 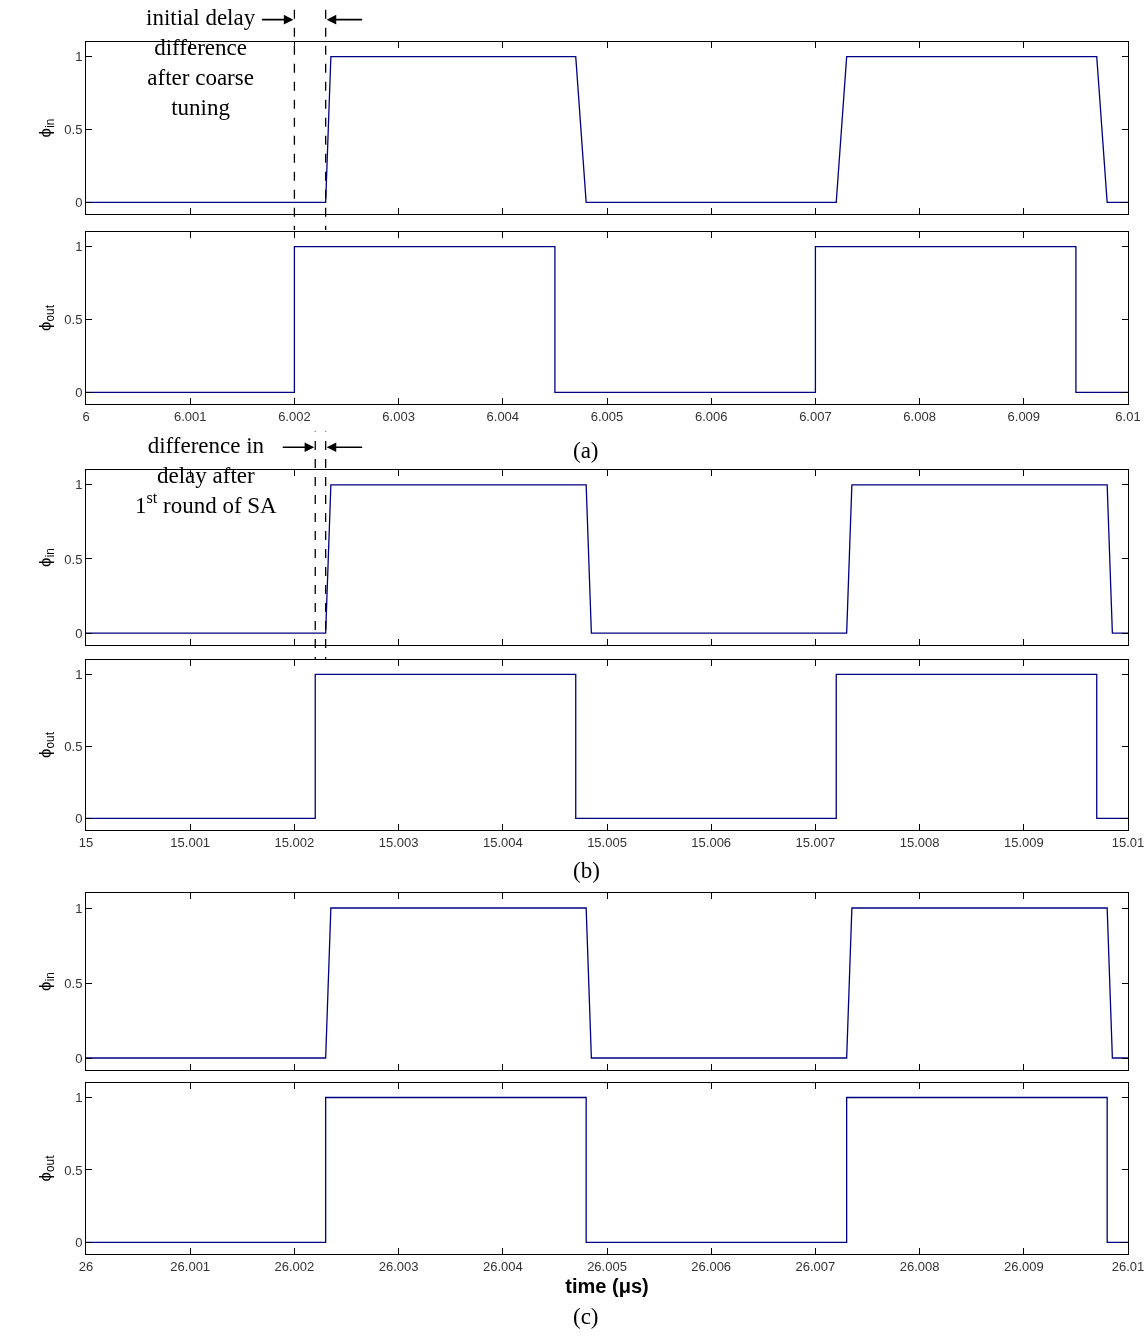 I want to click on annotation: difference in delay after 1$^{st}$ round of SA, so click(x=206, y=475).